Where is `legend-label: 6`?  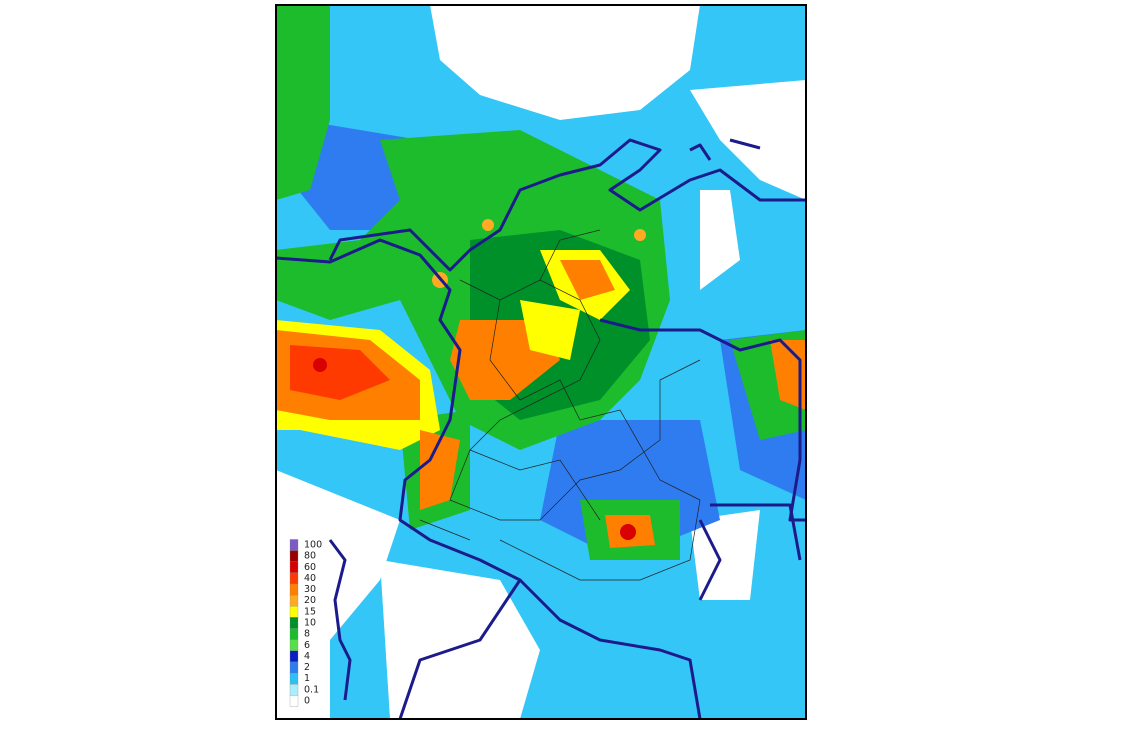
legend-label: 6 is located at coordinates (307, 645).